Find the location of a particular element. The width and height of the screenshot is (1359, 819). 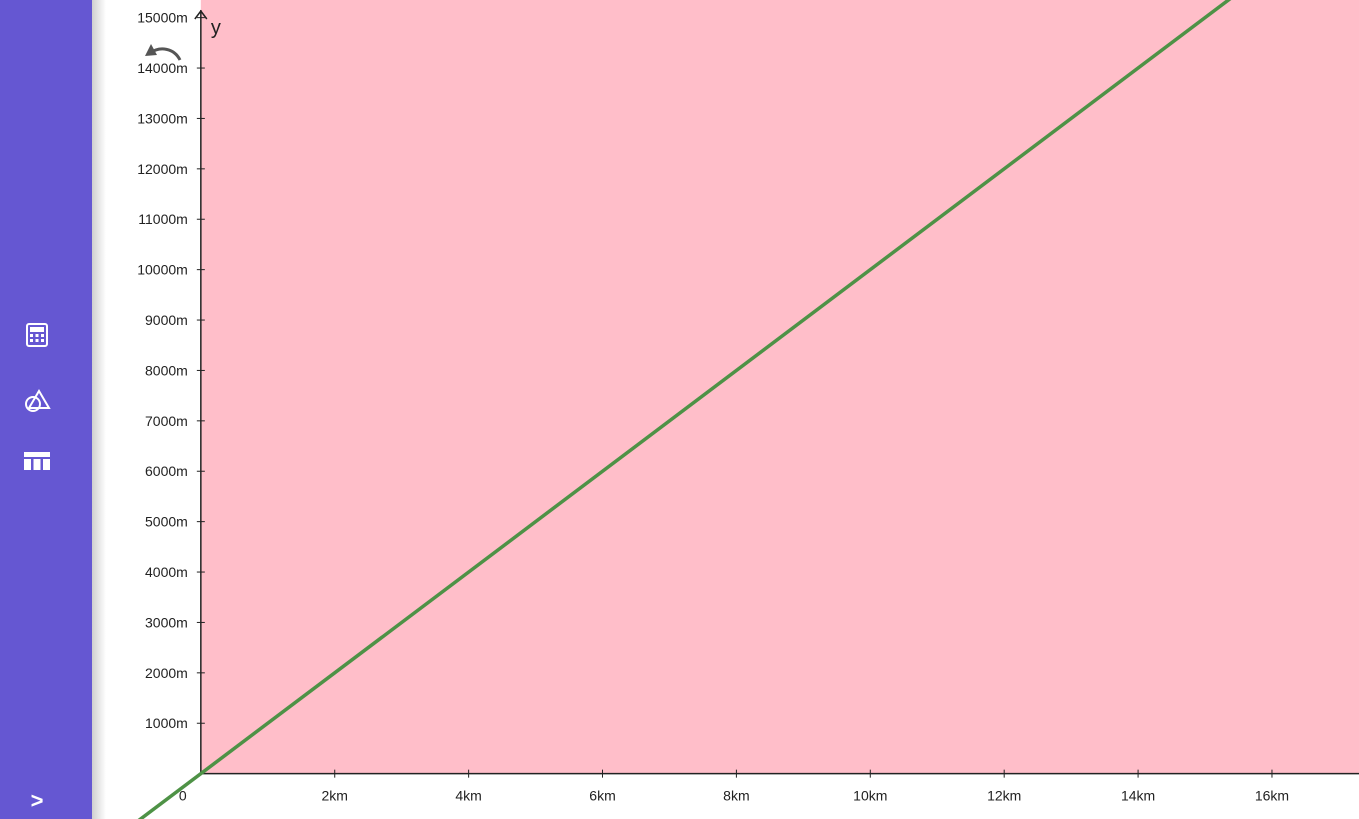

y-axis-name: y is located at coordinates (216, 28).